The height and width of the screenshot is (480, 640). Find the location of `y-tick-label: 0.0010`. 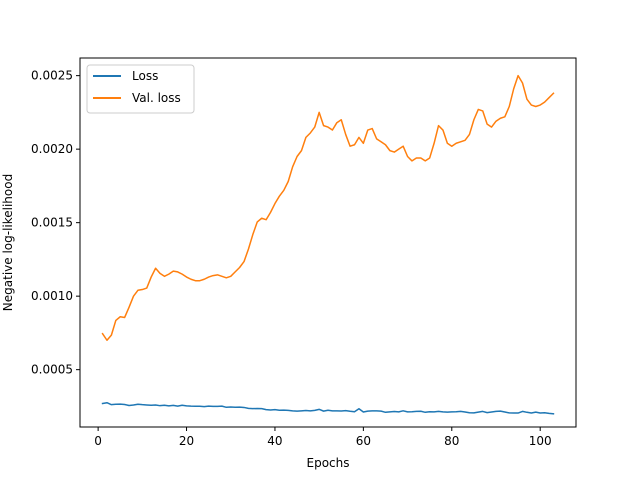

y-tick-label: 0.0010 is located at coordinates (52, 296).